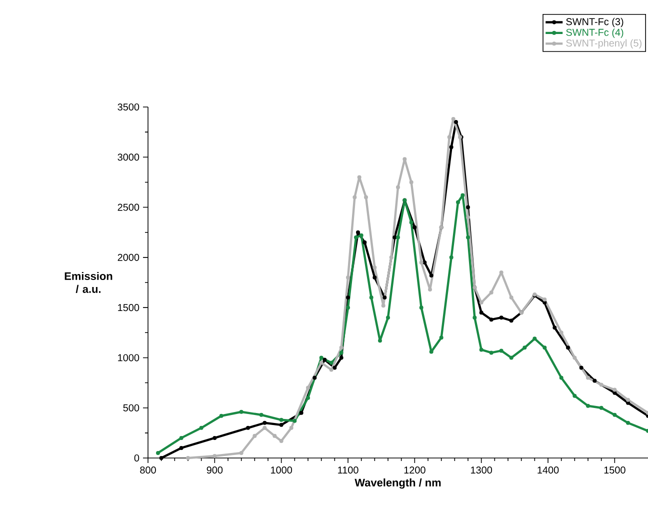  Describe the element at coordinates (481, 470) in the screenshot. I see `x-tick-label: 1300` at that location.